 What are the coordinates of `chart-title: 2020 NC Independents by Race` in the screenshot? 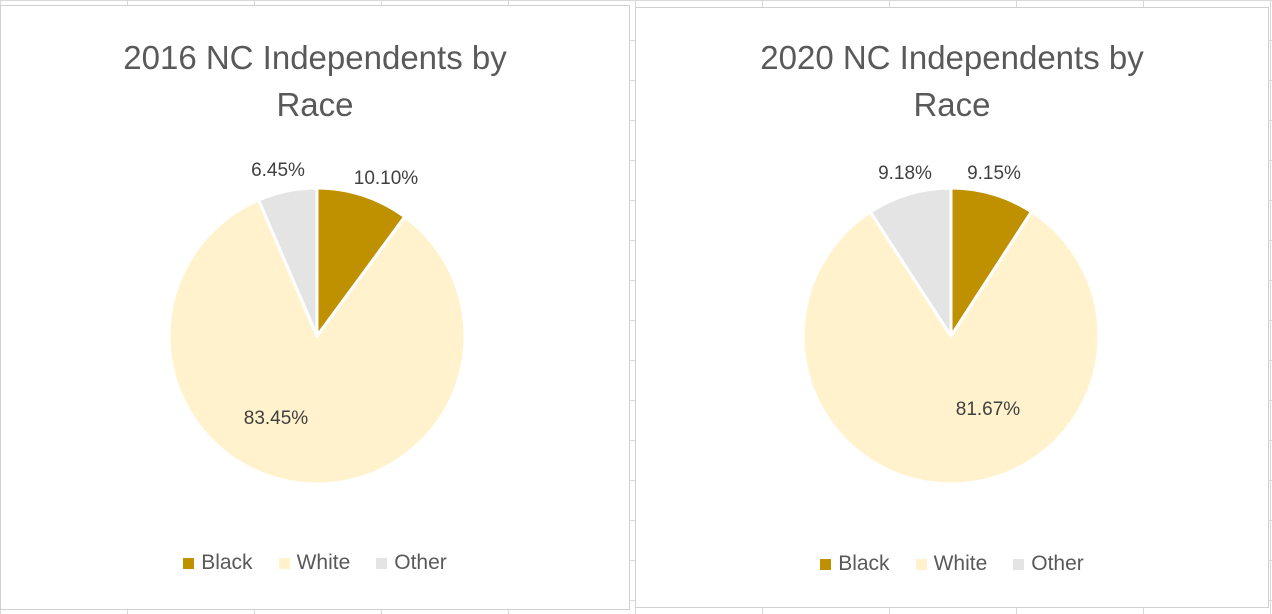 It's located at (952, 81).